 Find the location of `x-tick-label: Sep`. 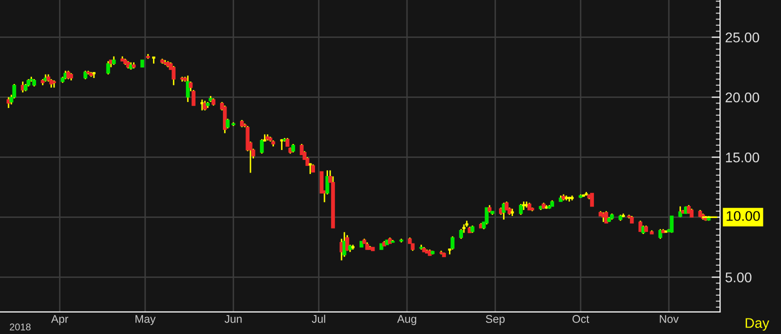

x-tick-label: Sep is located at coordinates (495, 320).